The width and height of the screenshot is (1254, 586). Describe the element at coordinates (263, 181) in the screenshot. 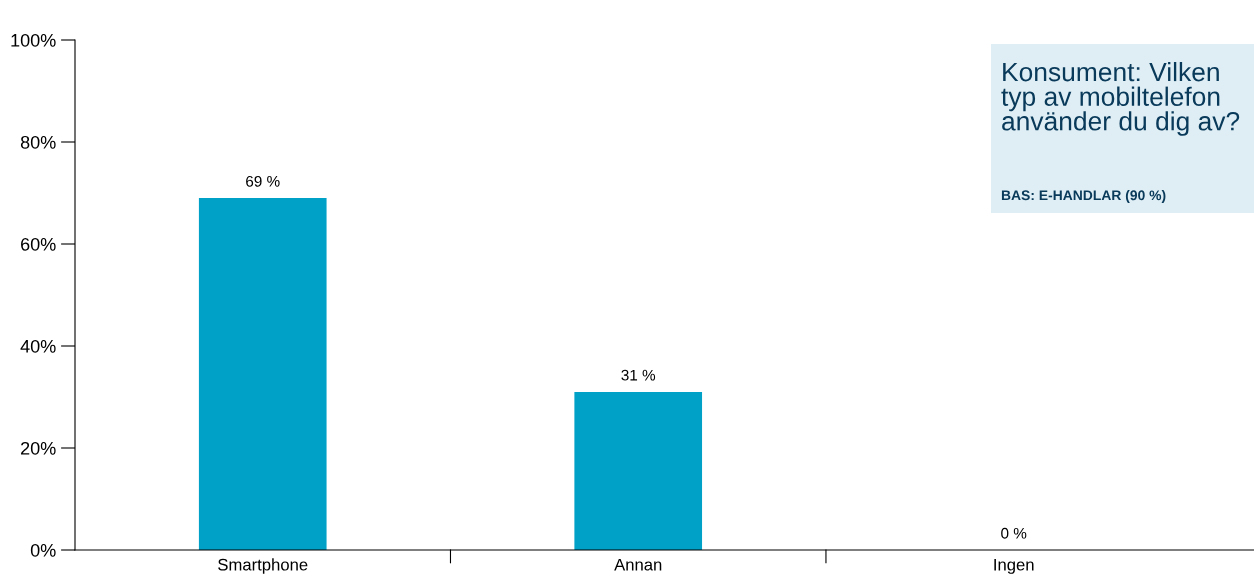

I see `data-label: 69 %` at that location.